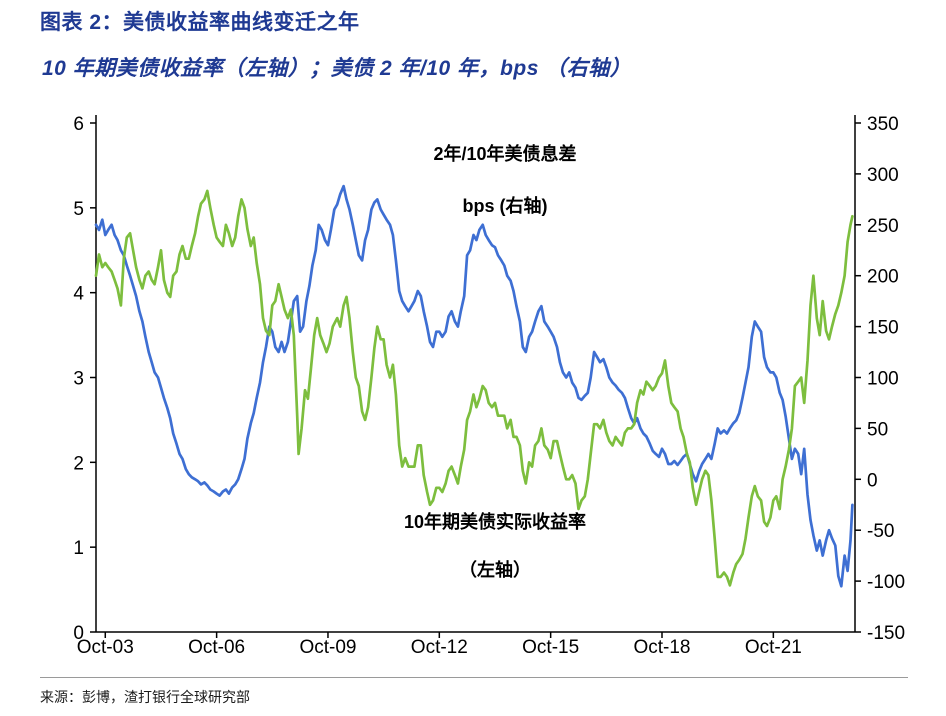 The width and height of the screenshot is (946, 716). Describe the element at coordinates (78, 294) in the screenshot. I see `y-left-tick-label: 4` at that location.